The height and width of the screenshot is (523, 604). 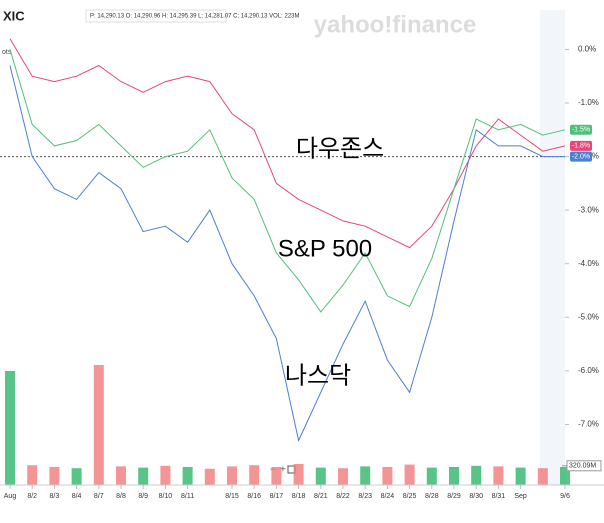 I want to click on zoom-in: +, so click(x=283, y=470).